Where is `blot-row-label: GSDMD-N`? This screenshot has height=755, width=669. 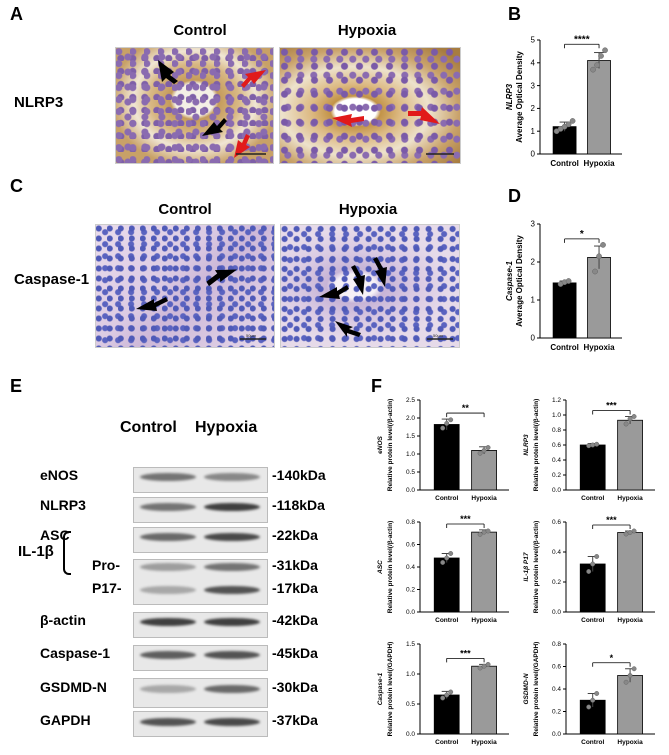
blot-row-label: GSDMD-N is located at coordinates (73, 687).